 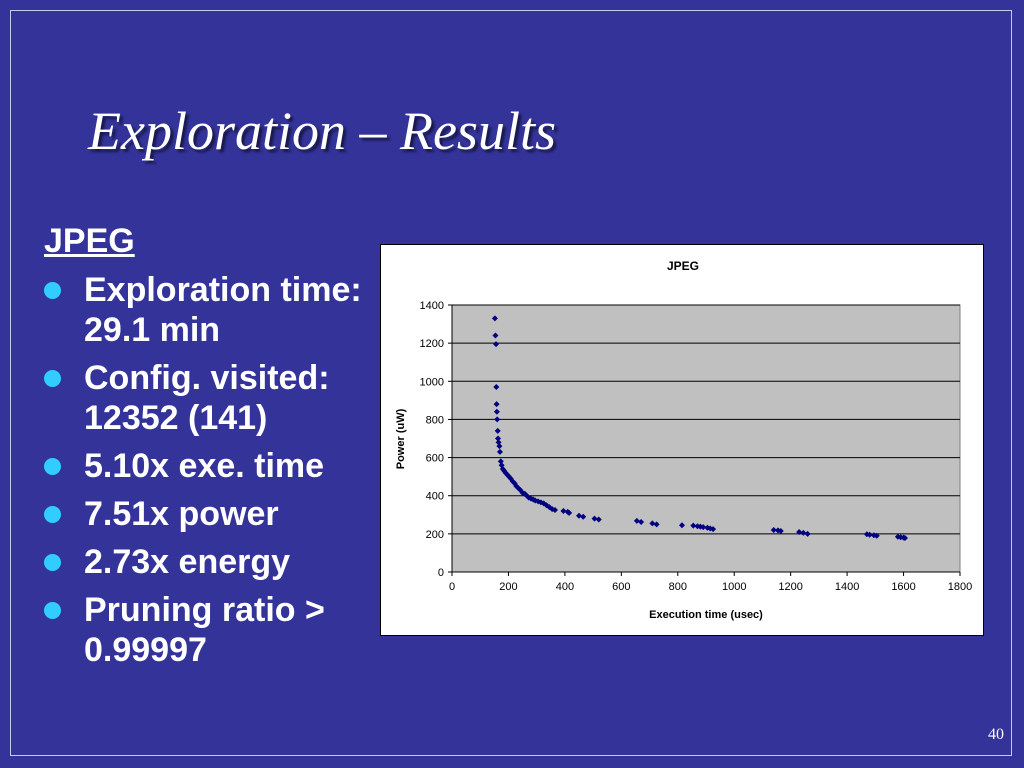 I want to click on bullet-item: 7.51x power, so click(x=214, y=514).